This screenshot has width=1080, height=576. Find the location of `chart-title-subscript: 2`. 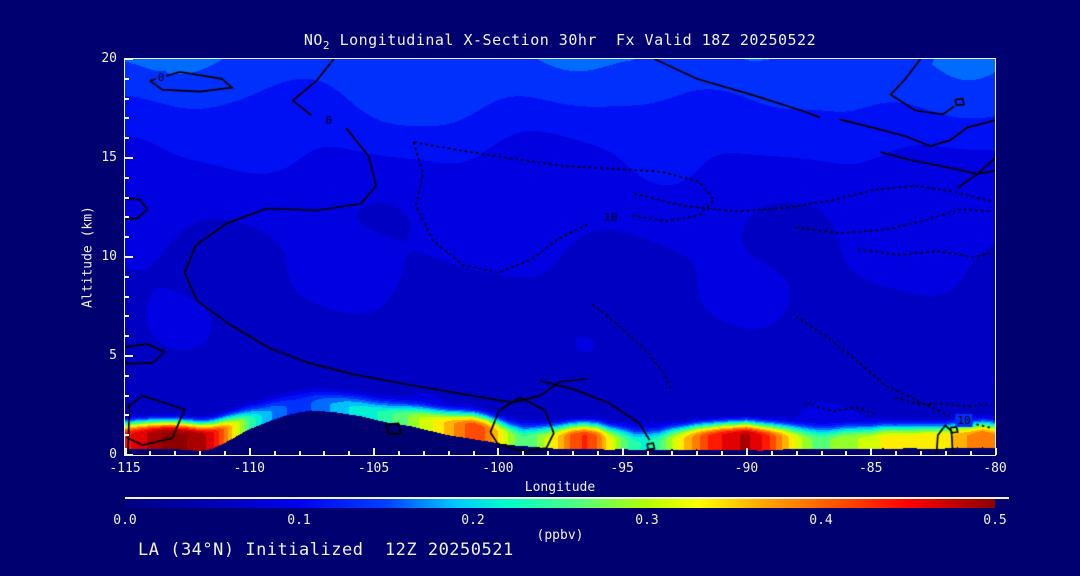

chart-title-subscript: 2 is located at coordinates (326, 45).